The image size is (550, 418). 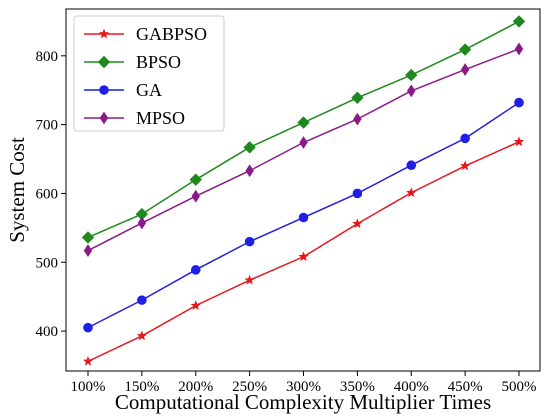 I want to click on x-tick-label: 300%, so click(x=303, y=387).